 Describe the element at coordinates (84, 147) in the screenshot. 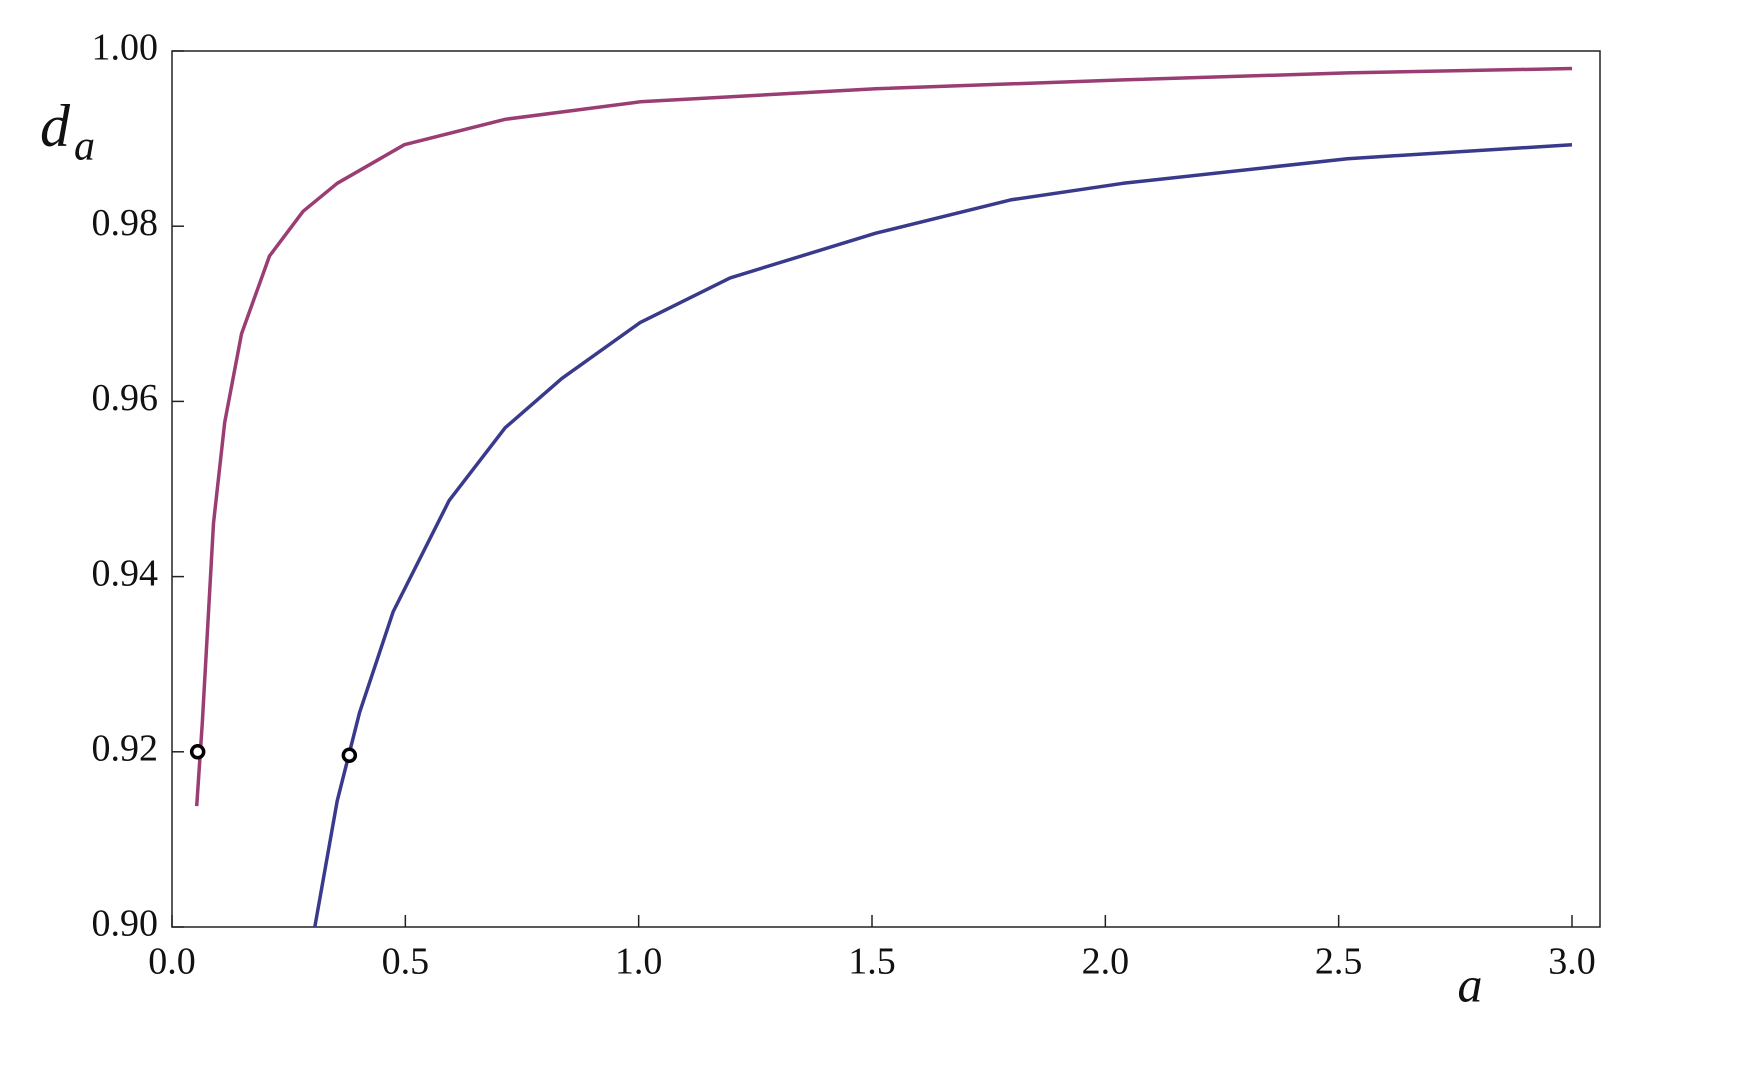

I see `y-axis-label-subscript: a` at that location.